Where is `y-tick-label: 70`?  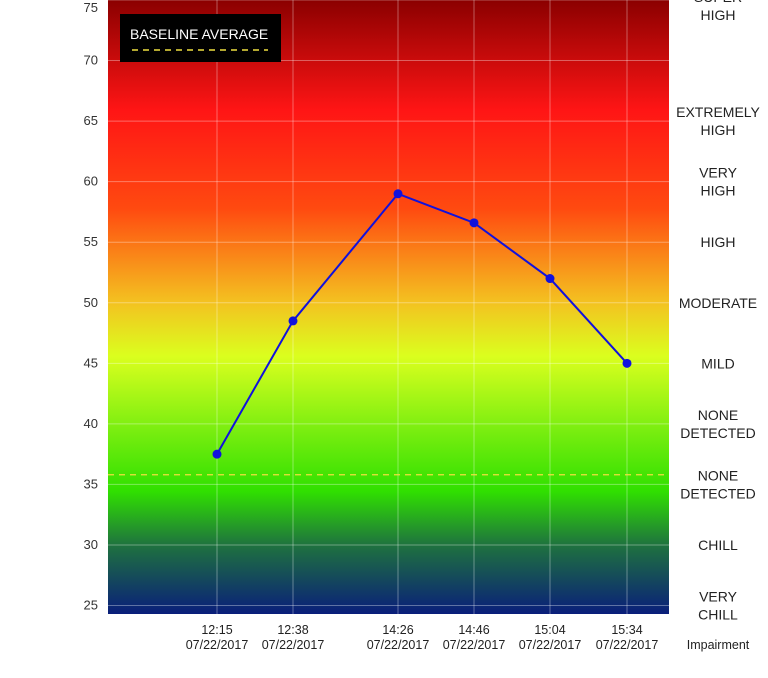 y-tick-label: 70 is located at coordinates (91, 60).